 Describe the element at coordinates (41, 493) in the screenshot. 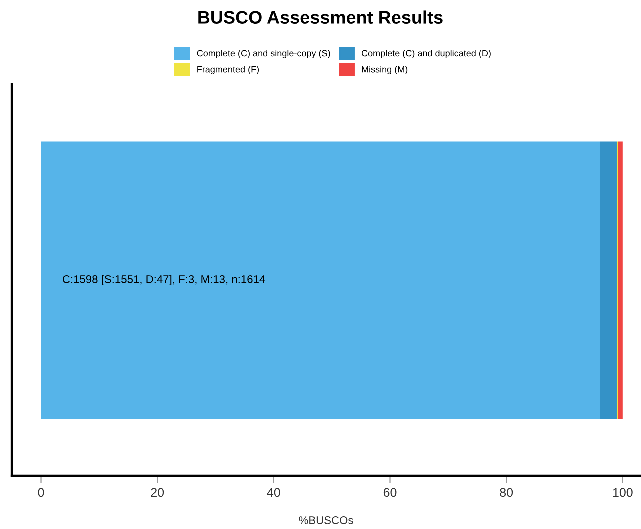

I see `x-tick-label: 0` at that location.